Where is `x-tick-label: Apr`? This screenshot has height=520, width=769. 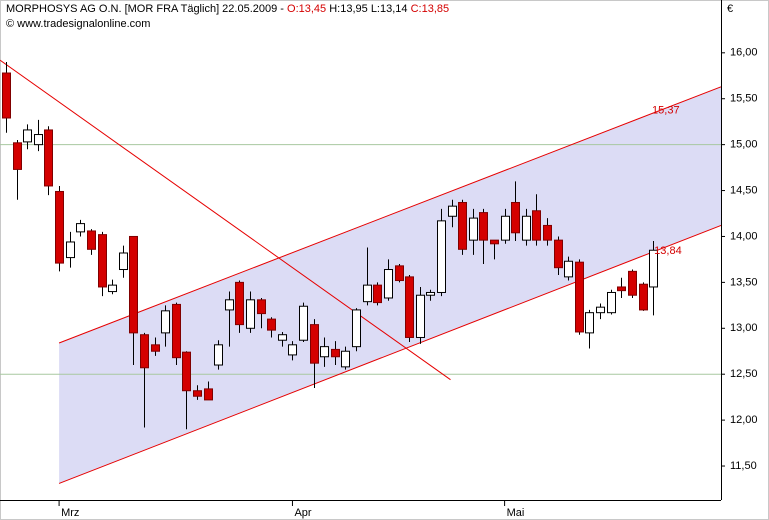 x-tick-label: Apr is located at coordinates (302, 513).